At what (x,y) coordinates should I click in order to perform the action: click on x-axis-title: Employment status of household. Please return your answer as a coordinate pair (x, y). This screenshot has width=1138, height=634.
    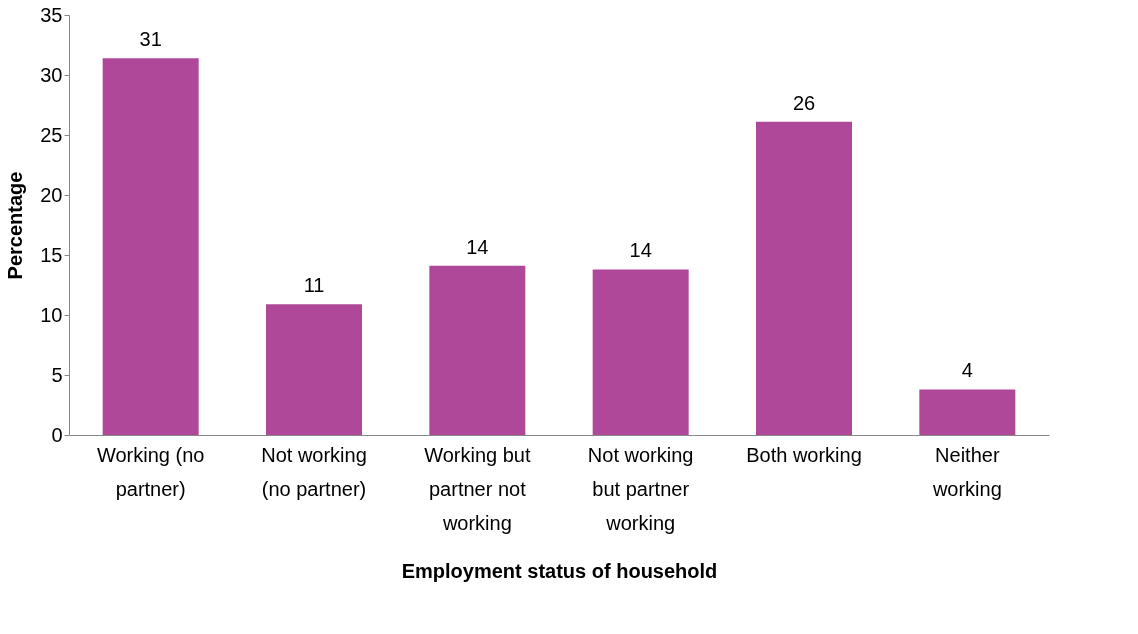
    Looking at the image, I should click on (559, 570).